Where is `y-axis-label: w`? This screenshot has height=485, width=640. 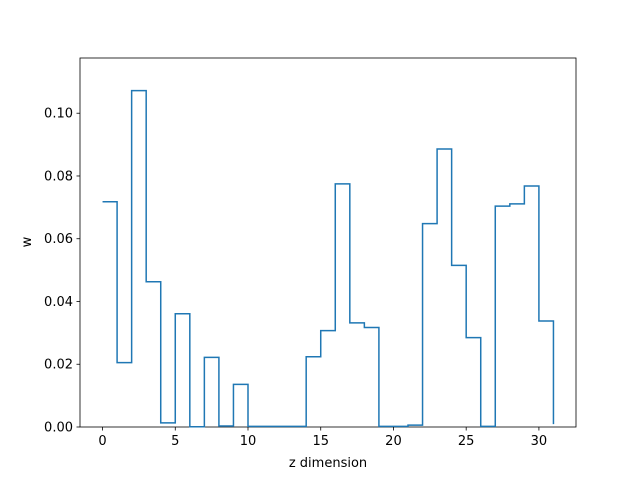
y-axis-label: w is located at coordinates (27, 241).